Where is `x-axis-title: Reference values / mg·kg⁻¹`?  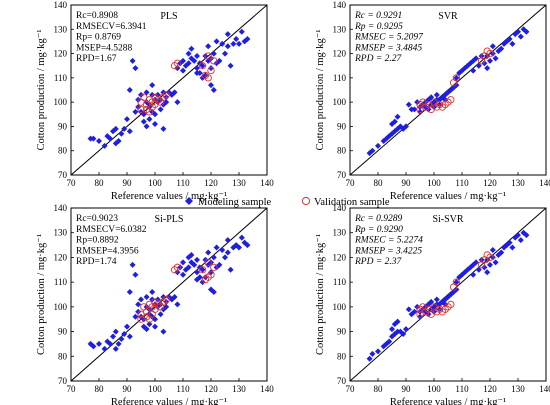 x-axis-title: Reference values / mg·kg⁻¹ is located at coordinates (448, 196).